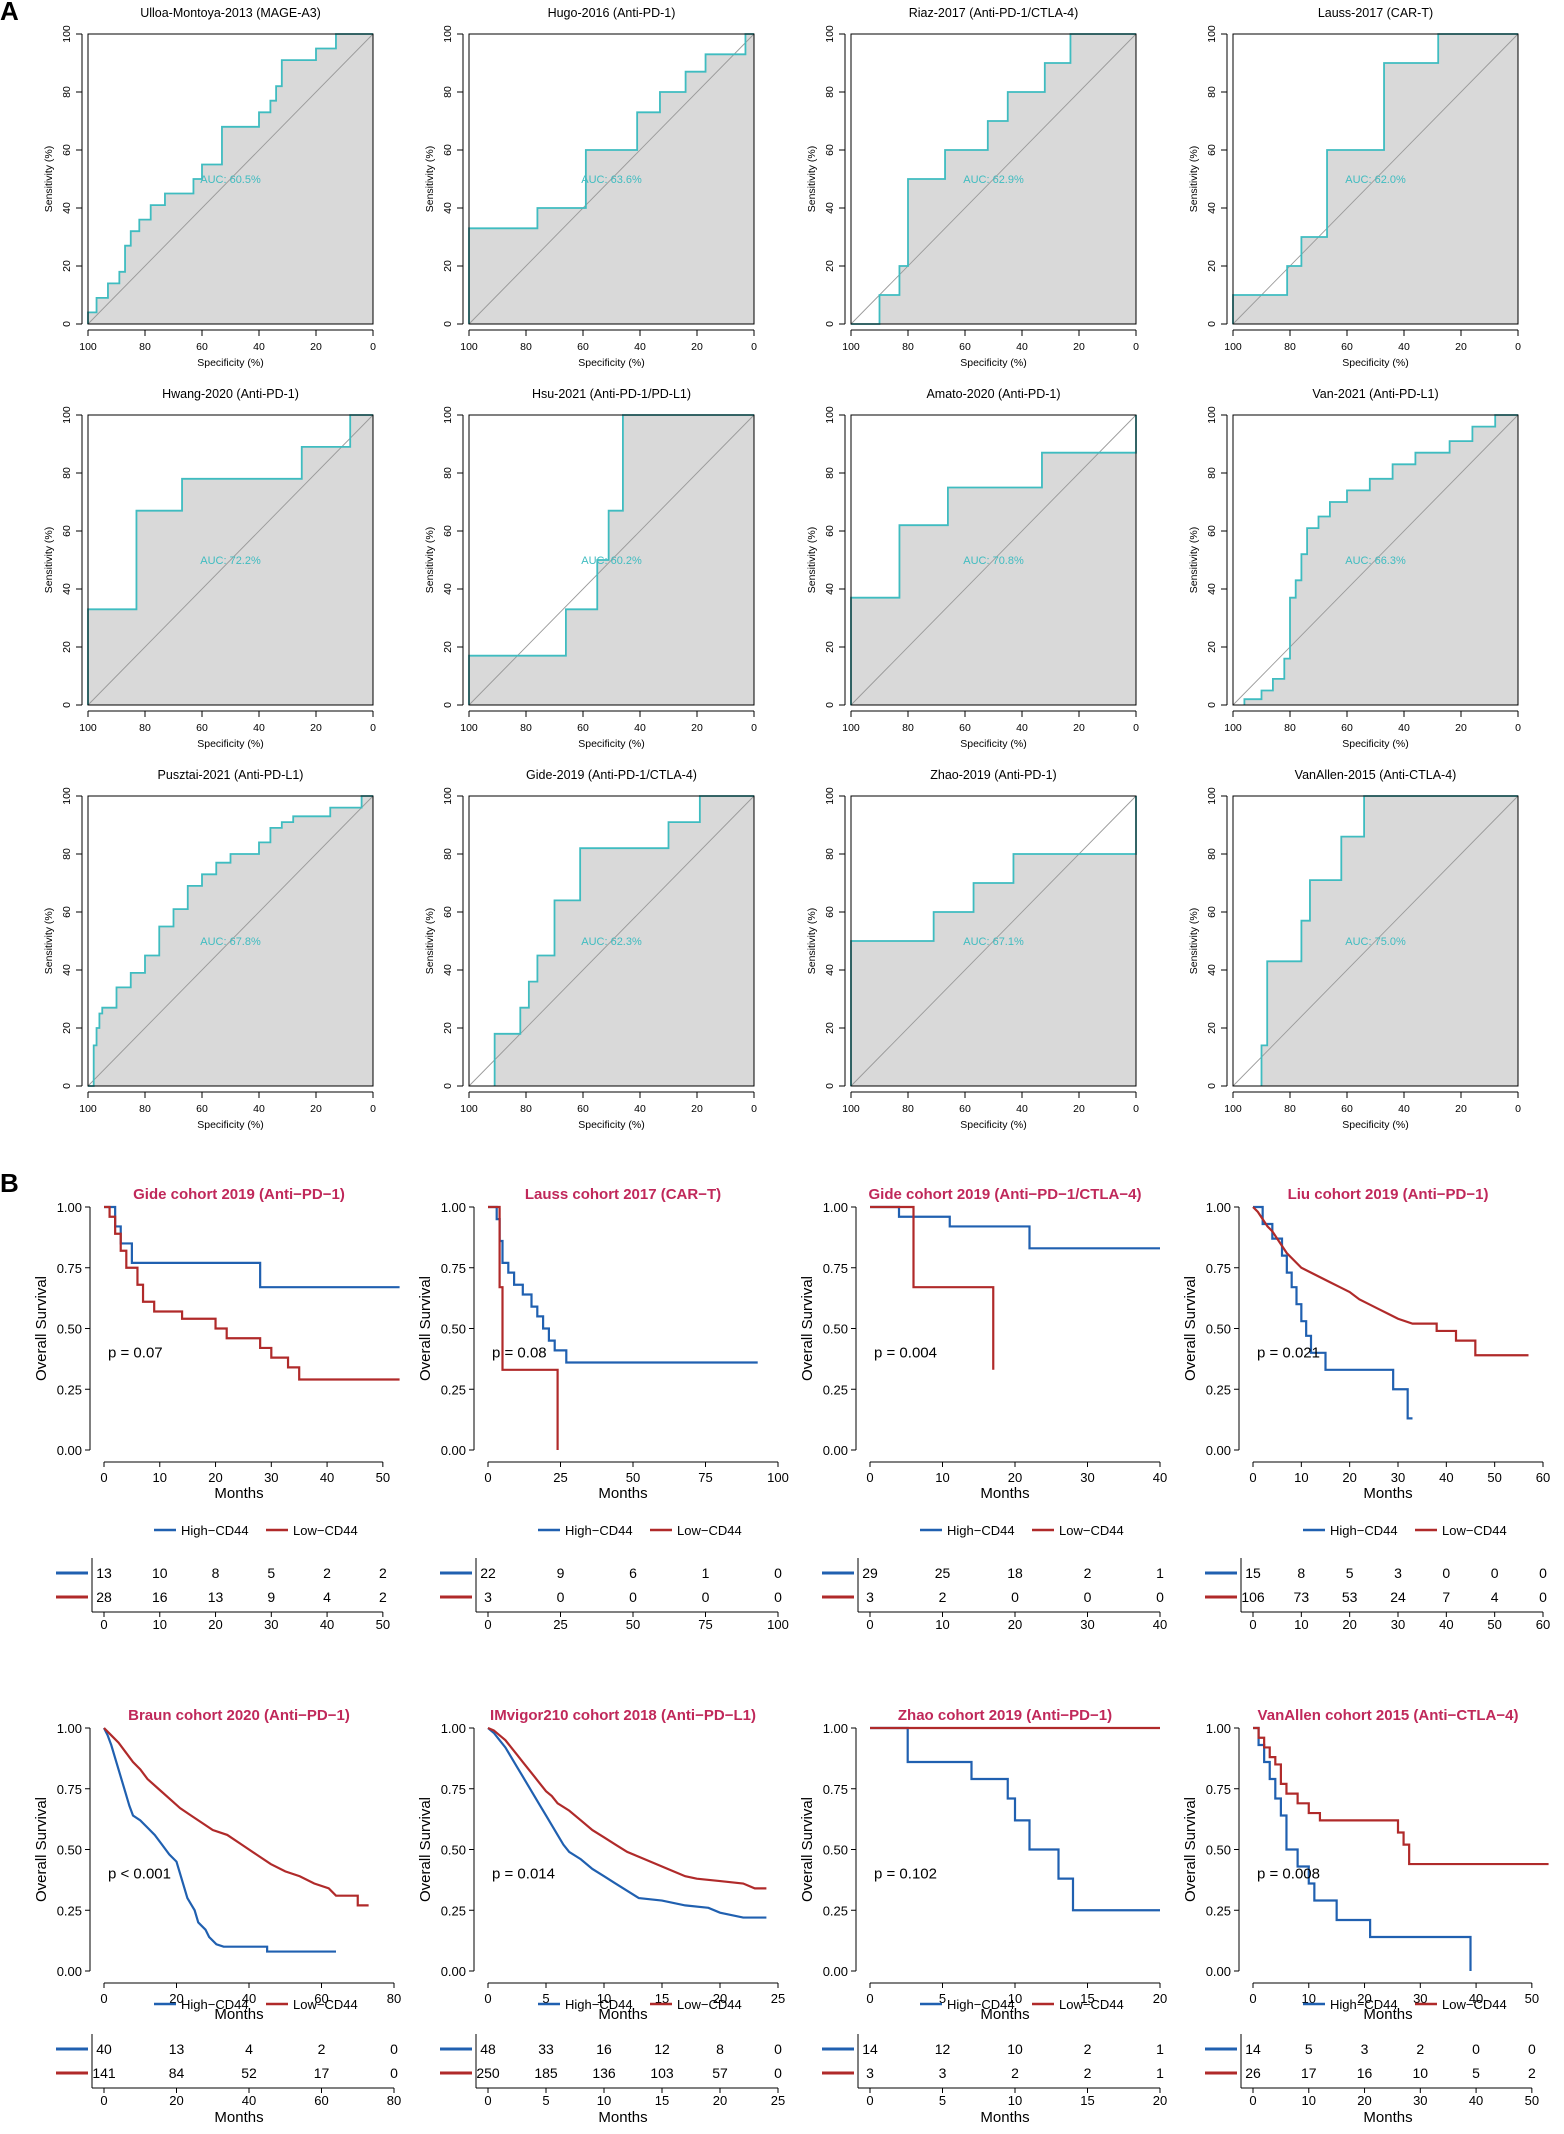 The width and height of the screenshot is (1564, 2134). Describe the element at coordinates (604, 2073) in the screenshot. I see `risk-count-low: 136` at that location.